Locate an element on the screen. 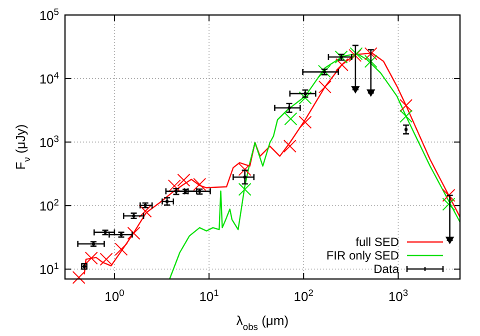  x-tick-label: 10$^{1}$ is located at coordinates (209, 296).